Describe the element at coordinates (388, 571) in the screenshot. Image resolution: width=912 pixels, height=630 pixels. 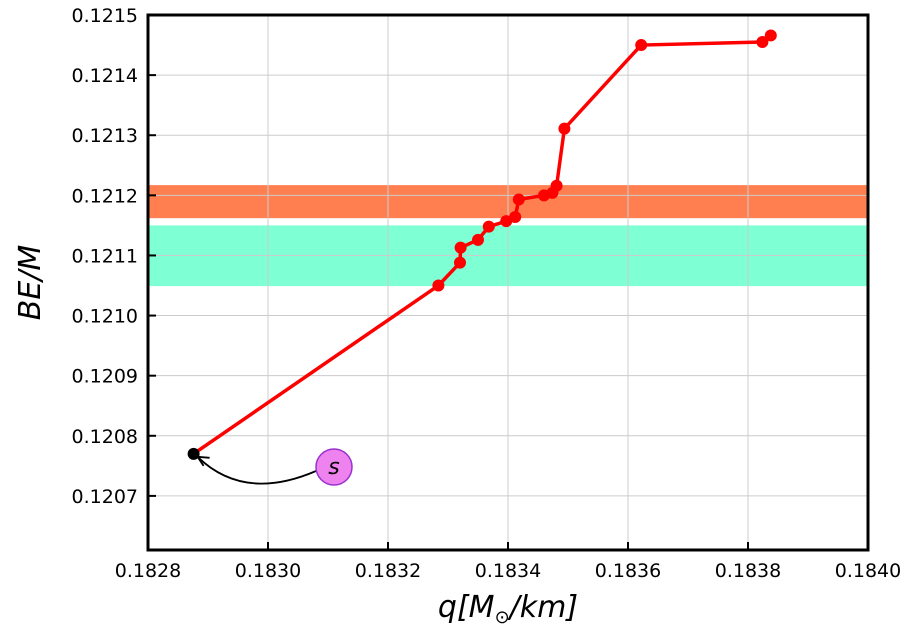
I see `x-tick-label-2: 0.1832` at that location.